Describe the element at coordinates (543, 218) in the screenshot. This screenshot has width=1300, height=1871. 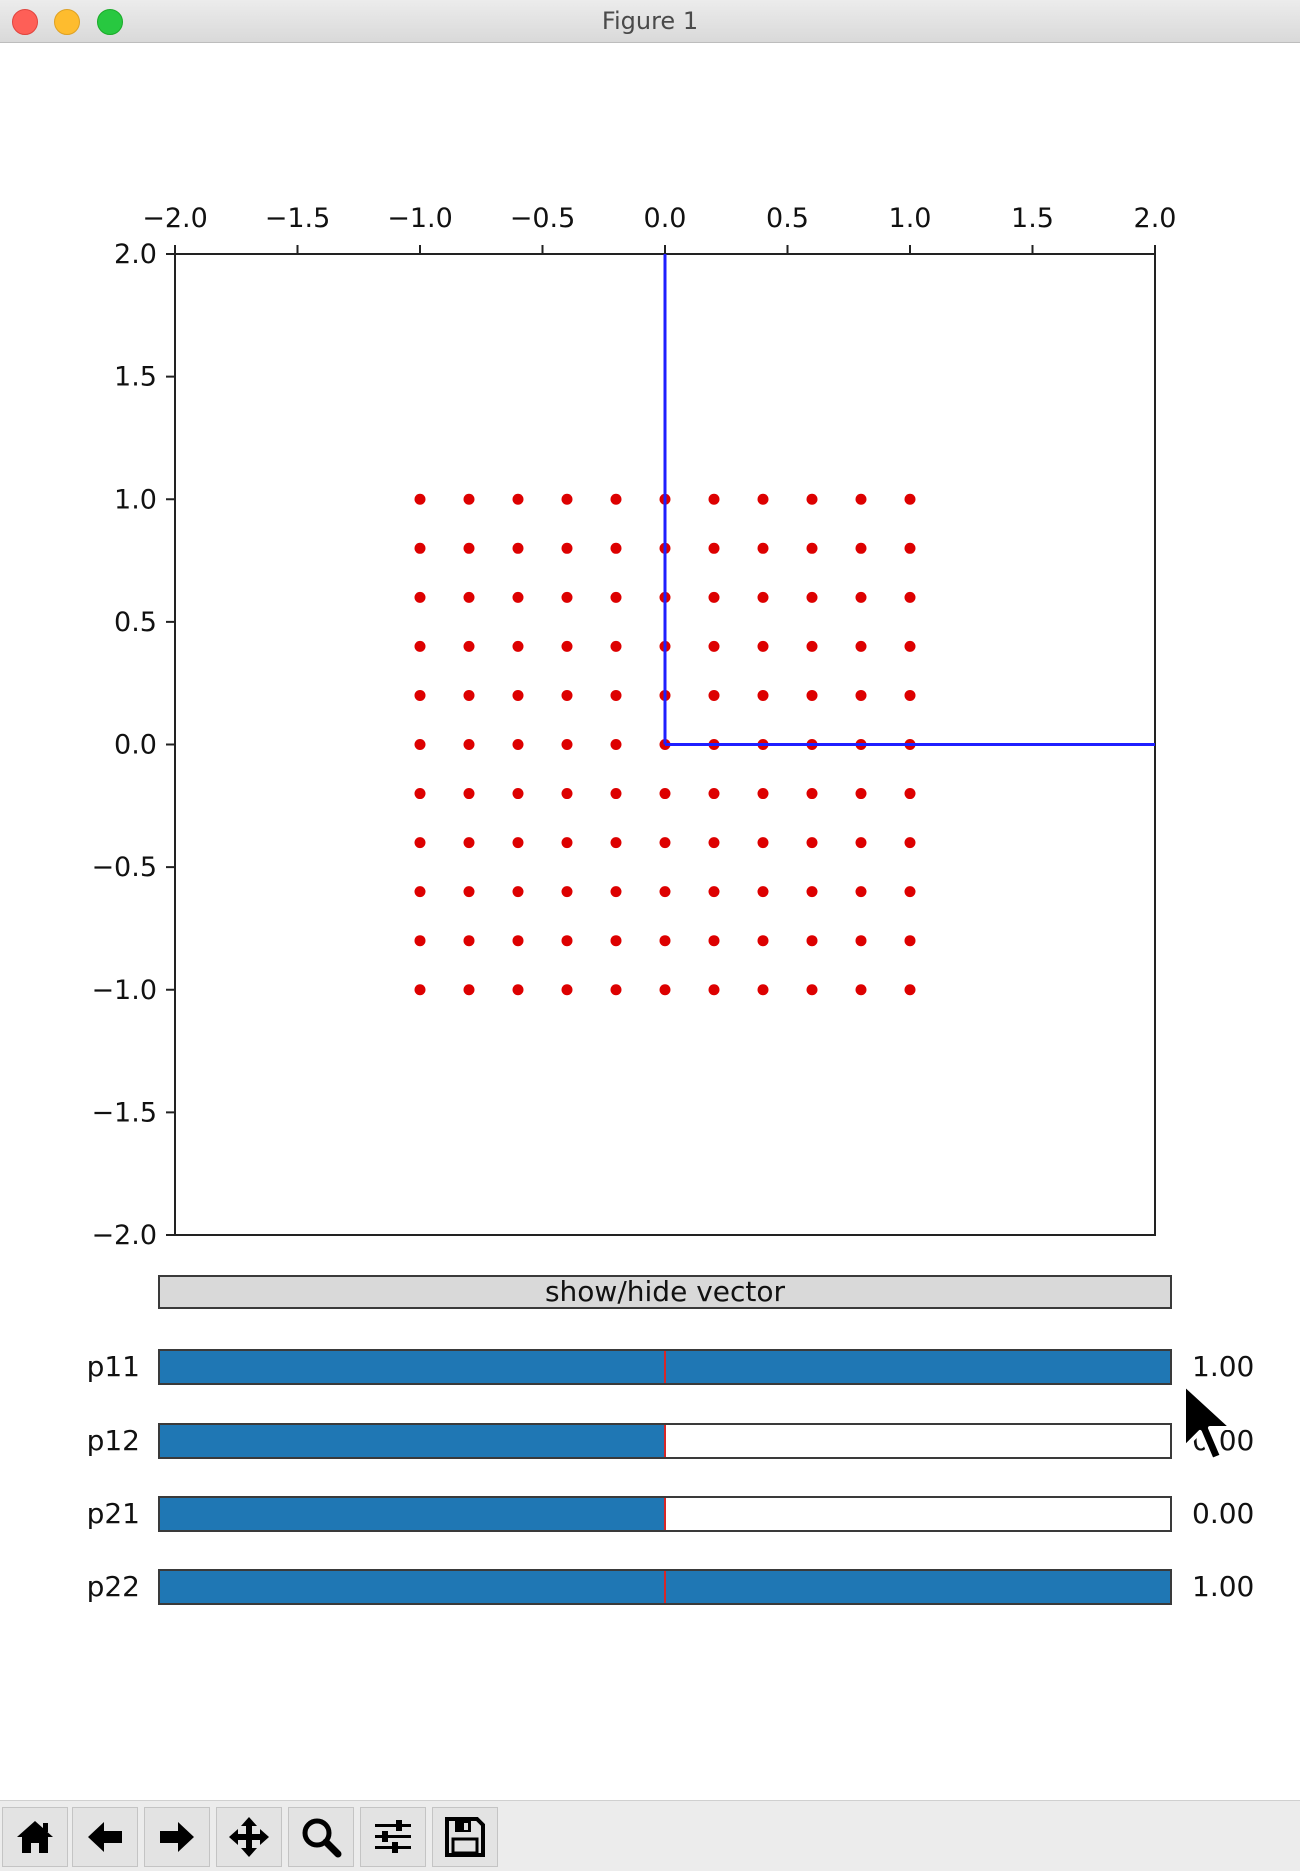
I see `x-tick-label: −0.5` at that location.